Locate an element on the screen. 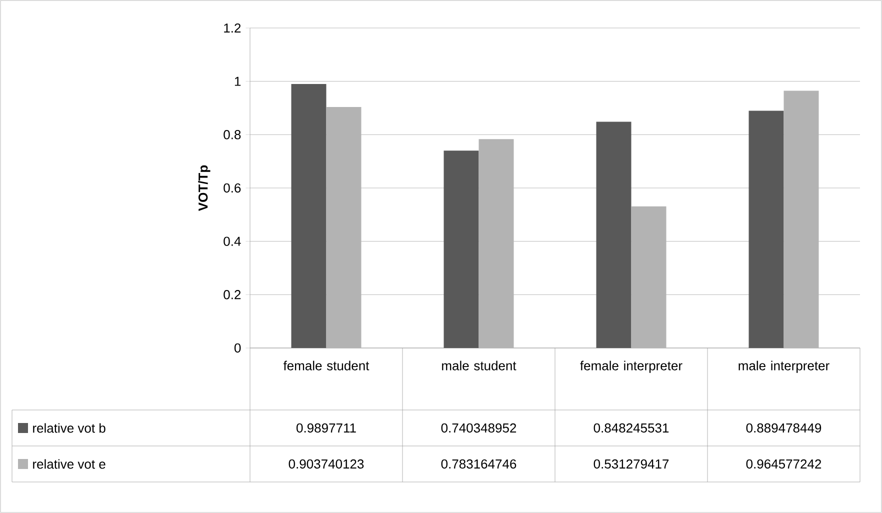  y-tick-label: 1.2 is located at coordinates (232, 28).